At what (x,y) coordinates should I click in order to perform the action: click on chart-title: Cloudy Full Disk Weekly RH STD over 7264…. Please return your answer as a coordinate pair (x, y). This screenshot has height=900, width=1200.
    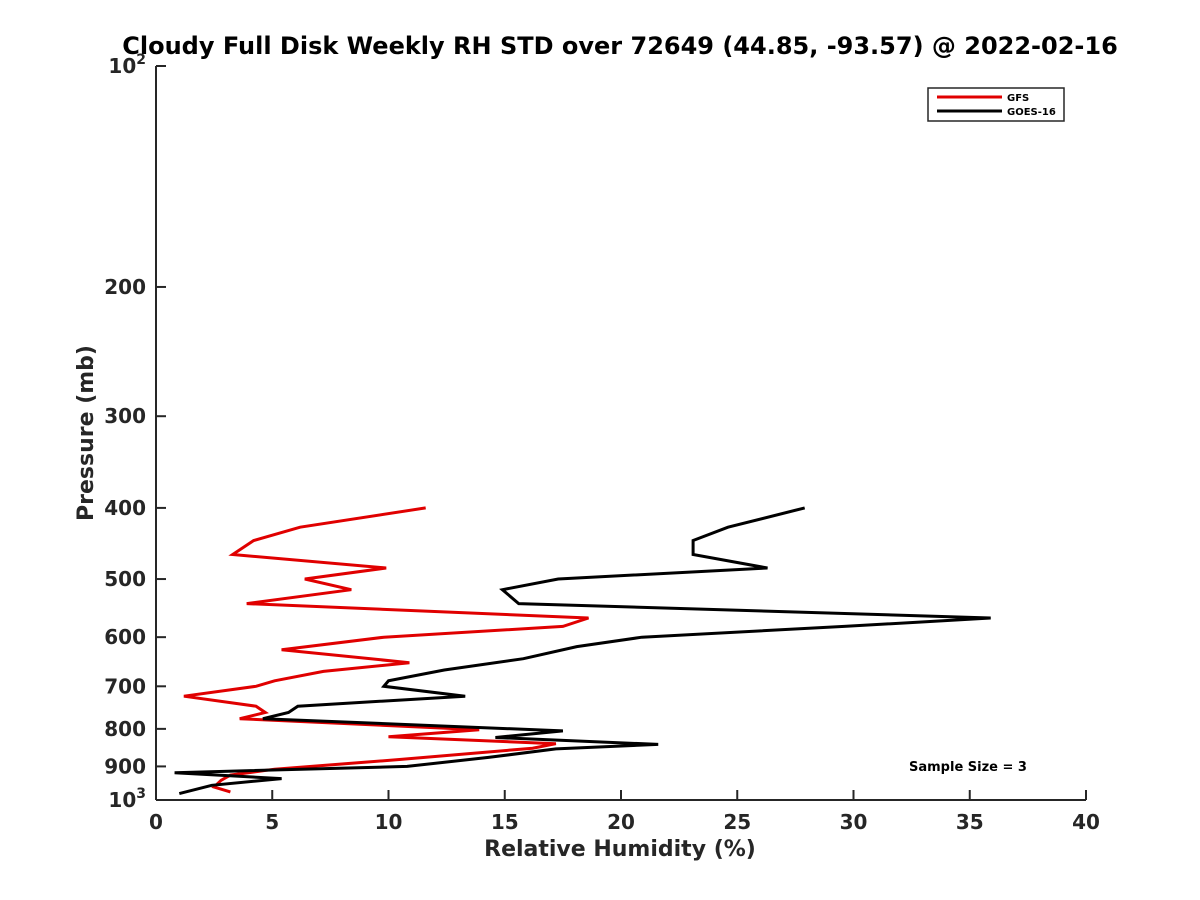
    Looking at the image, I should click on (620, 46).